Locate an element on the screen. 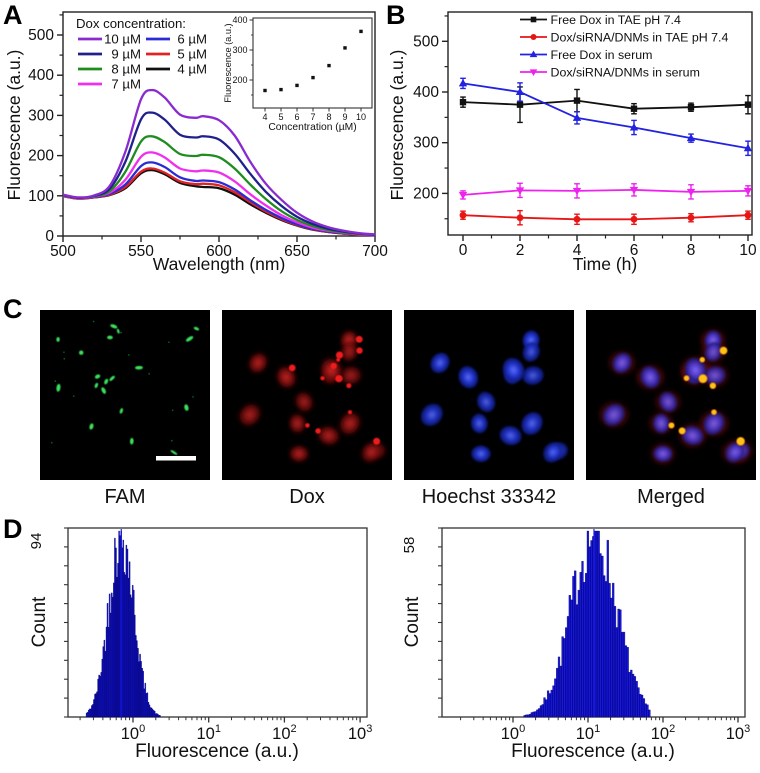  svg-text: 700 is located at coordinates (375, 251).